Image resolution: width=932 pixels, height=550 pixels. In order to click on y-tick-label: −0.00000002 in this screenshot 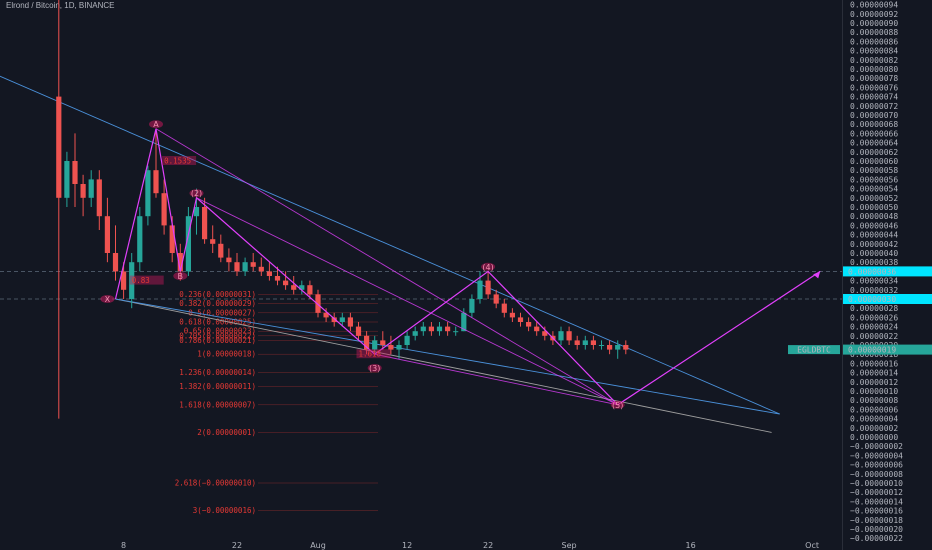, I will do `click(876, 446)`.